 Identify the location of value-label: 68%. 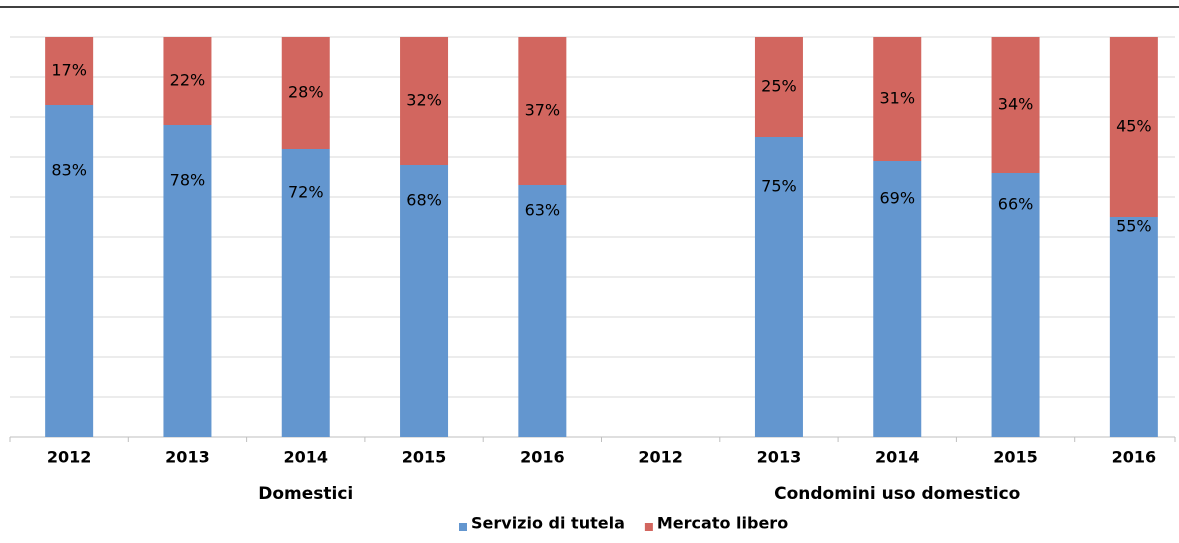
(424, 200).